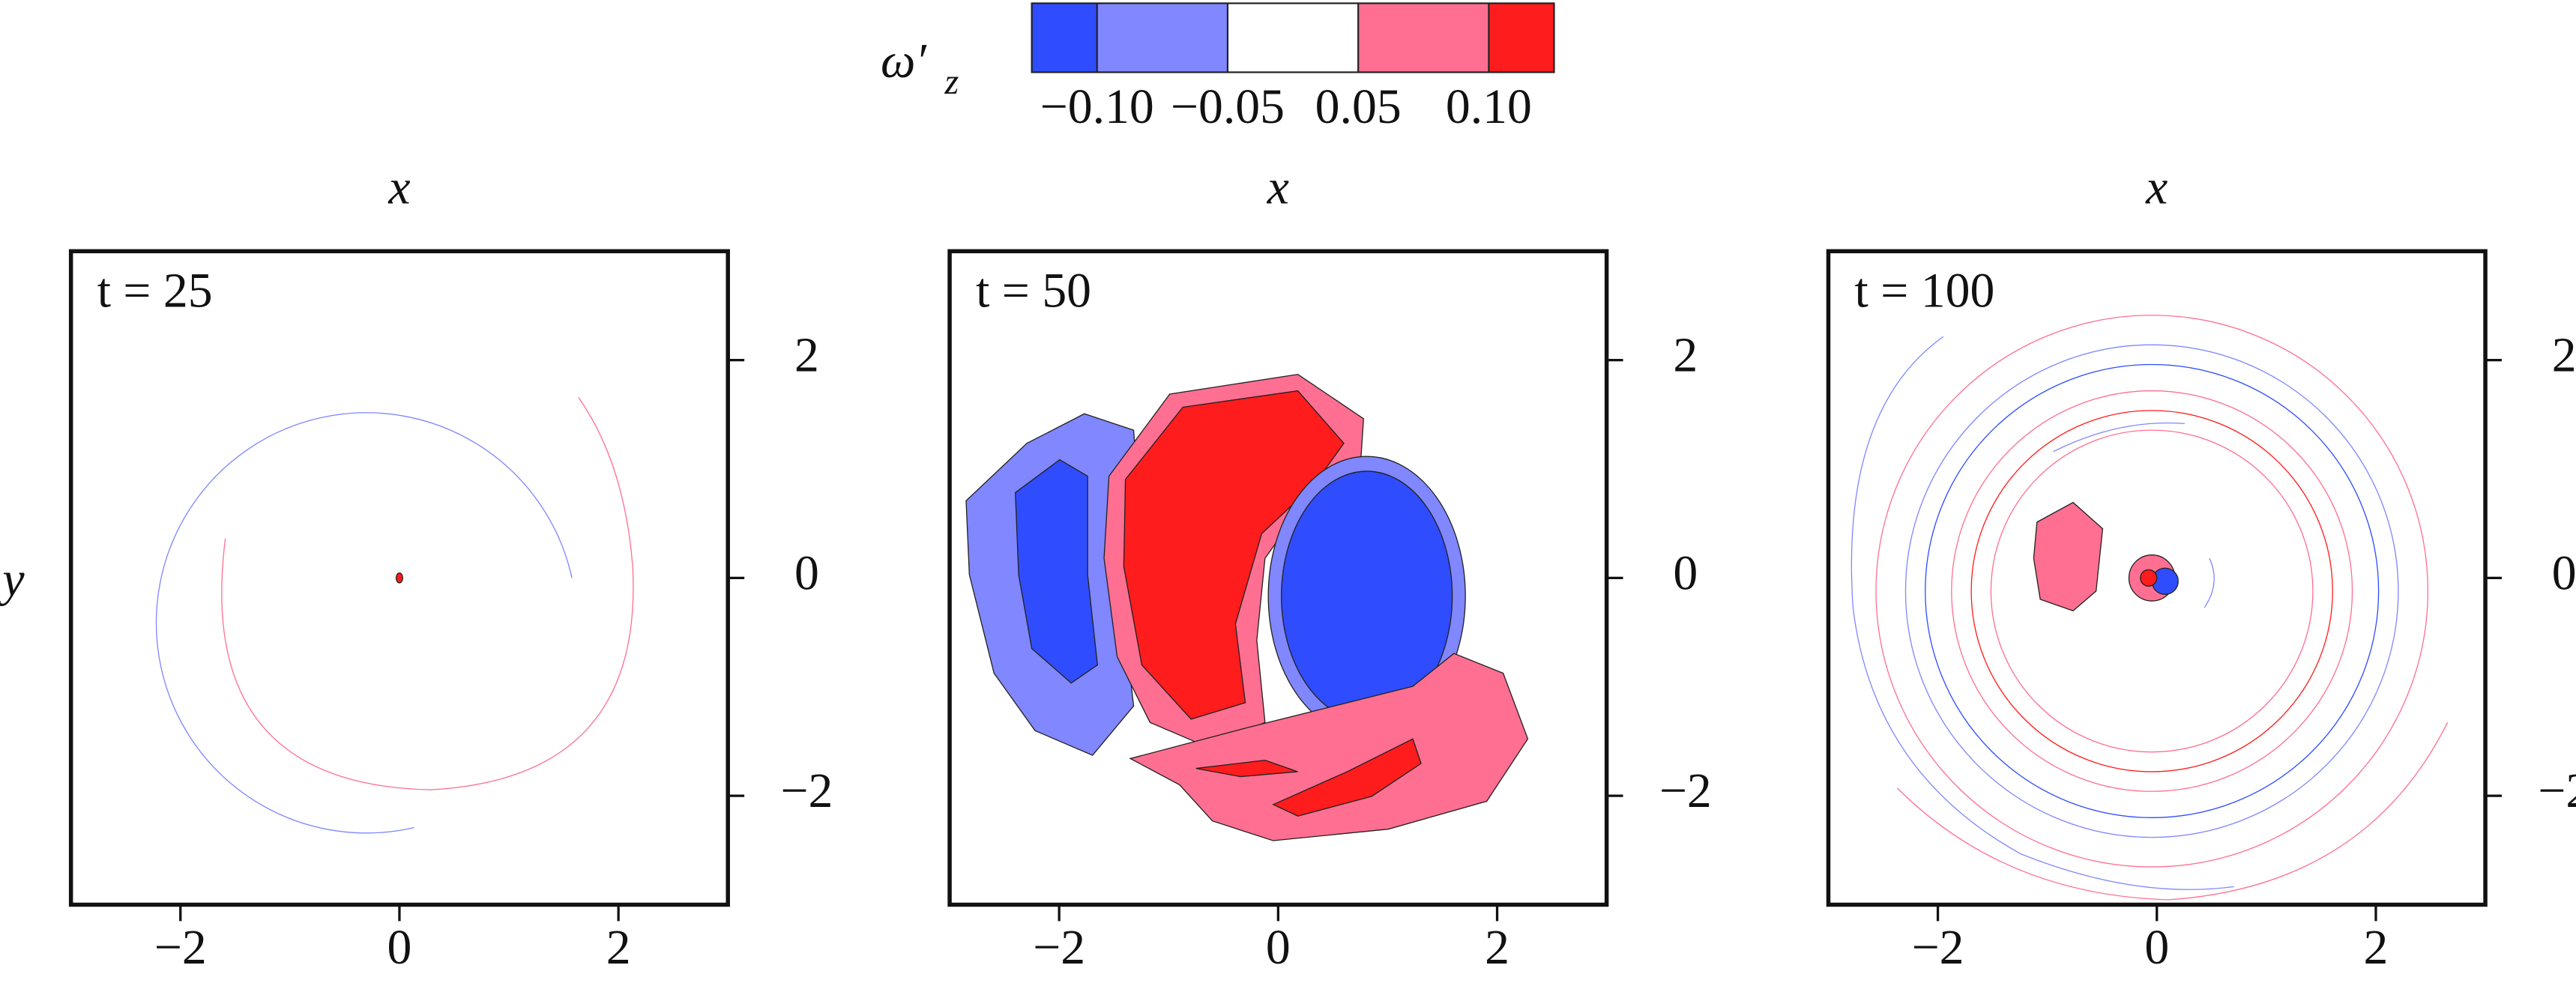 Image resolution: width=2576 pixels, height=995 pixels. I want to click on colorbar-tick-label: −0.10, so click(1097, 106).